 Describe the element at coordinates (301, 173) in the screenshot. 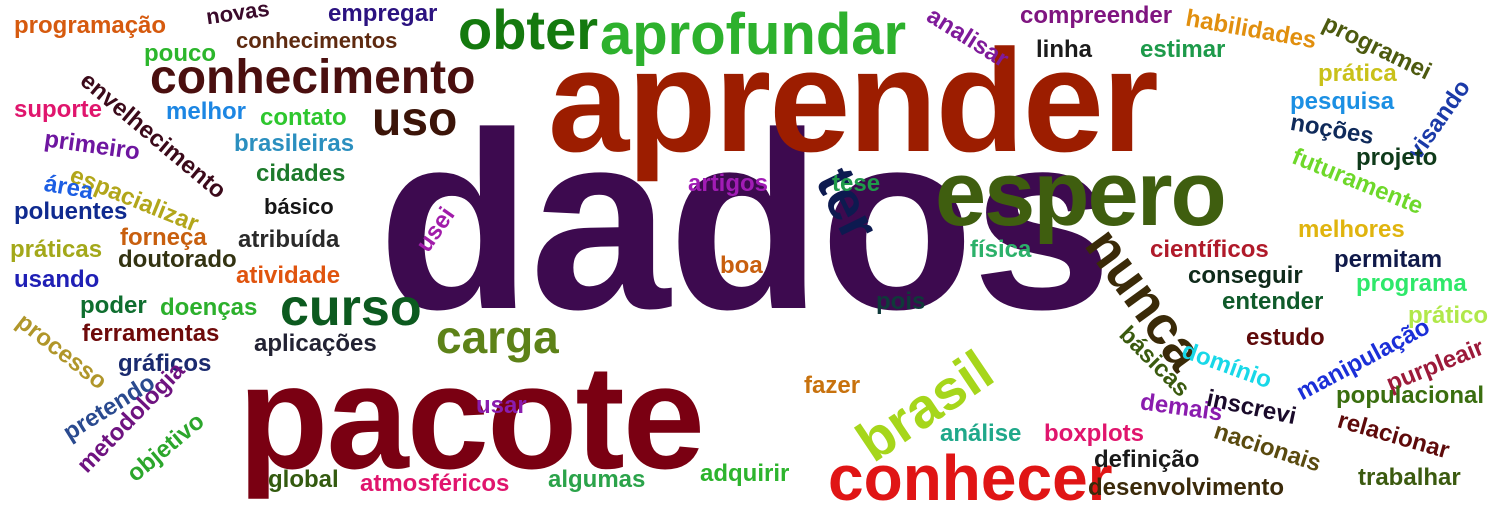

I see `word-cidades: cidades` at that location.